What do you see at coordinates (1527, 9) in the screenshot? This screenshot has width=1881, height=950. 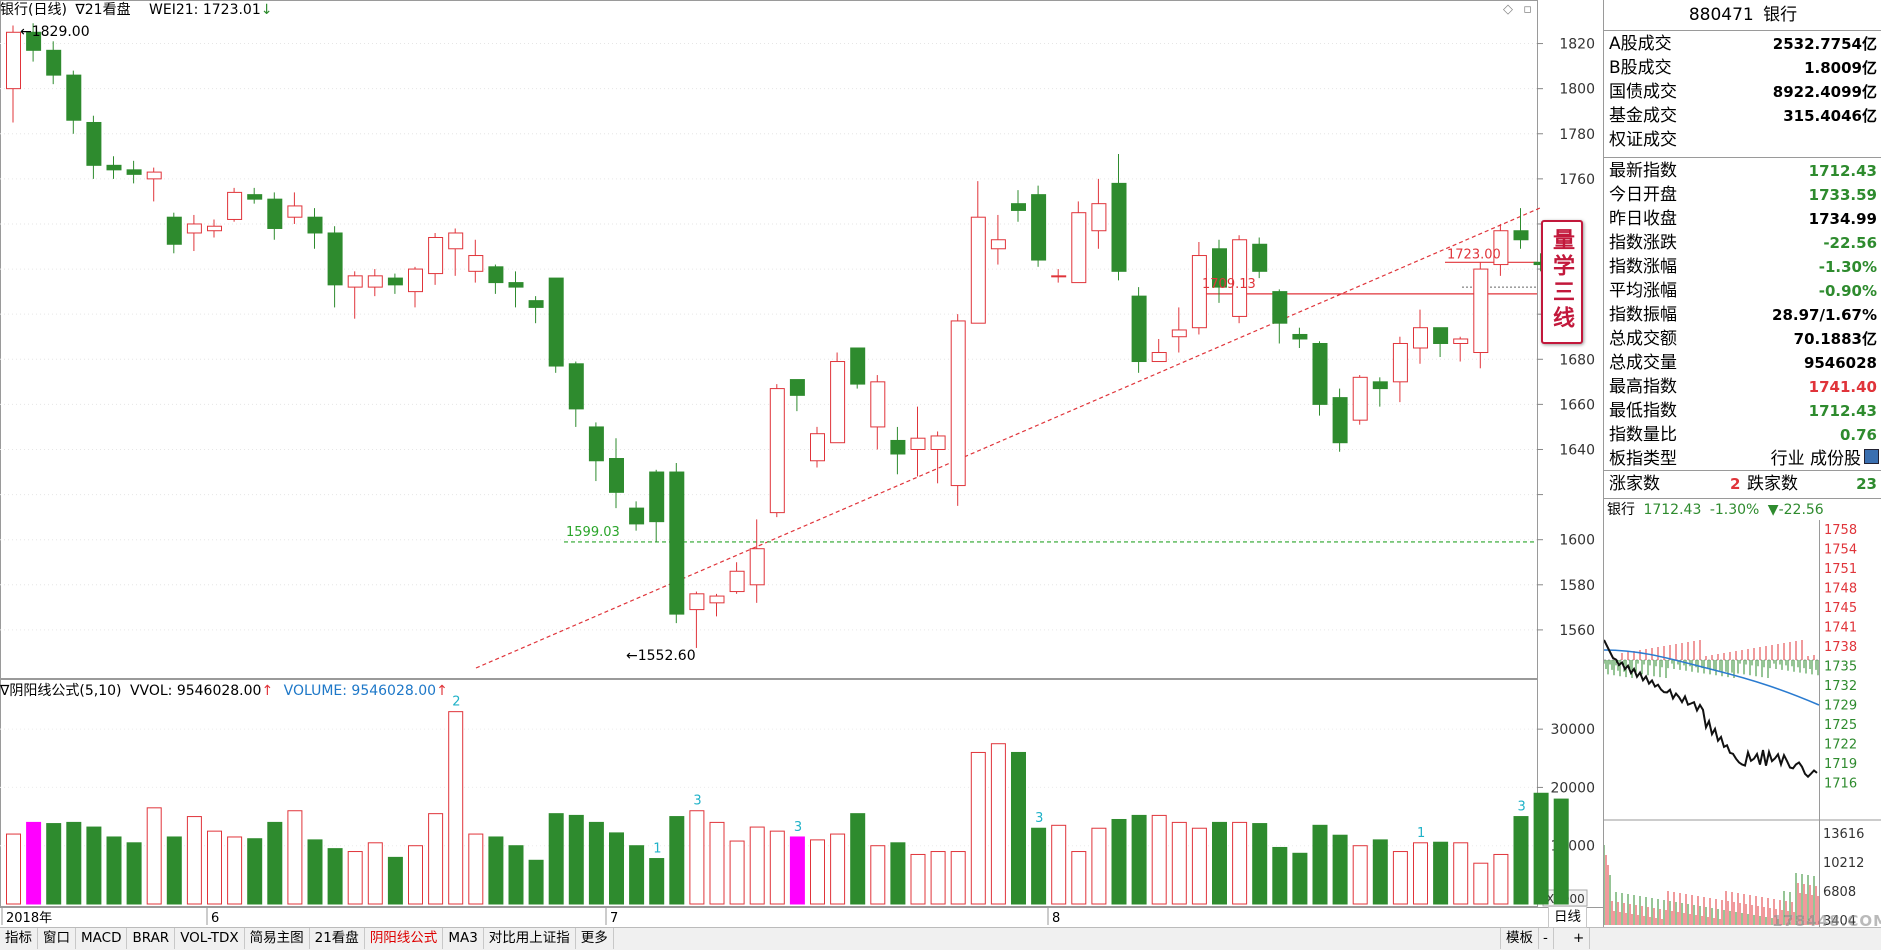 I see `window-icon: ▫` at bounding box center [1527, 9].